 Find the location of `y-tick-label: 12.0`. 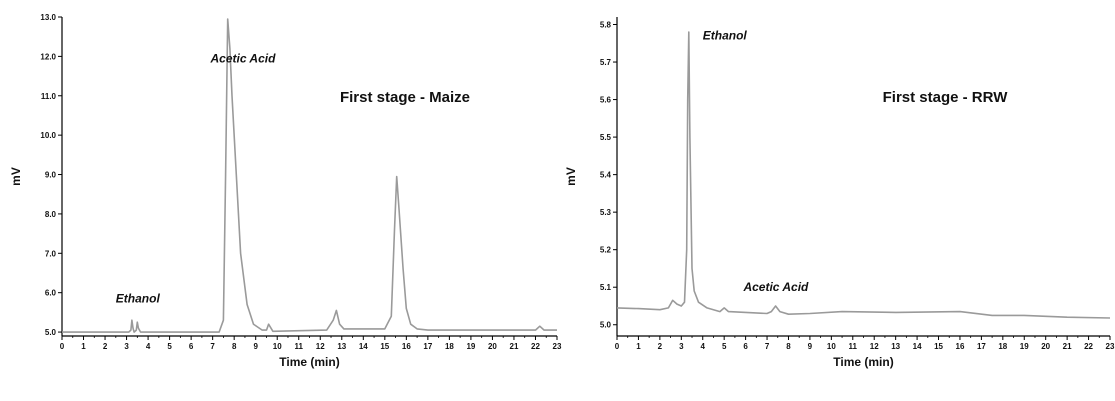

y-tick-label: 12.0 is located at coordinates (48, 56).